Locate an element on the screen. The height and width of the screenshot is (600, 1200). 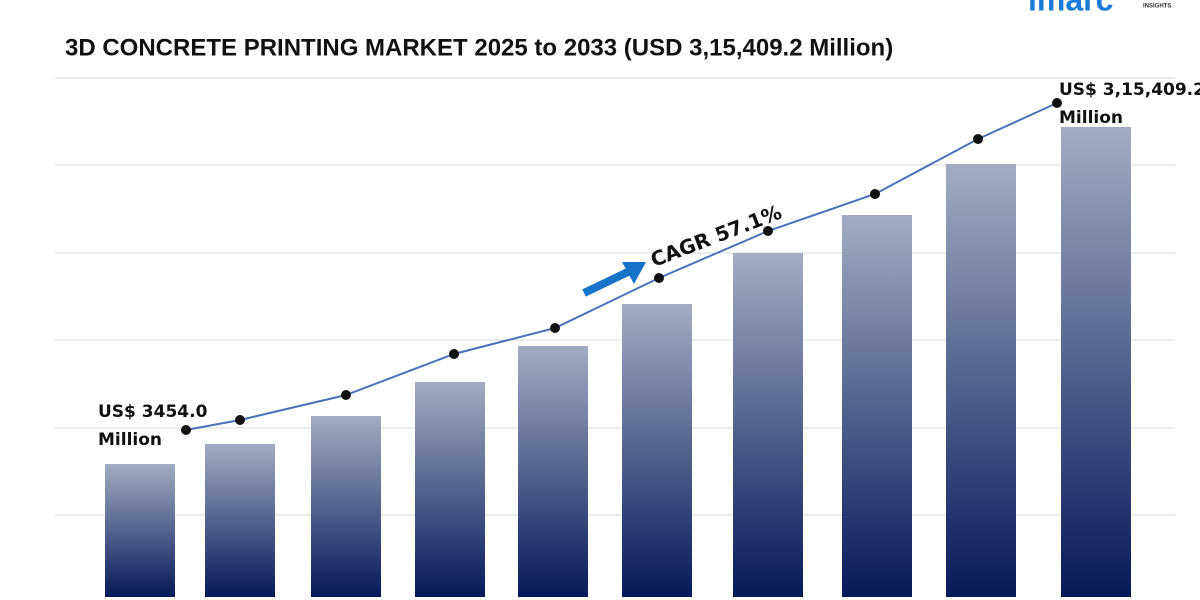
cagr-arrow is located at coordinates (614, 279).